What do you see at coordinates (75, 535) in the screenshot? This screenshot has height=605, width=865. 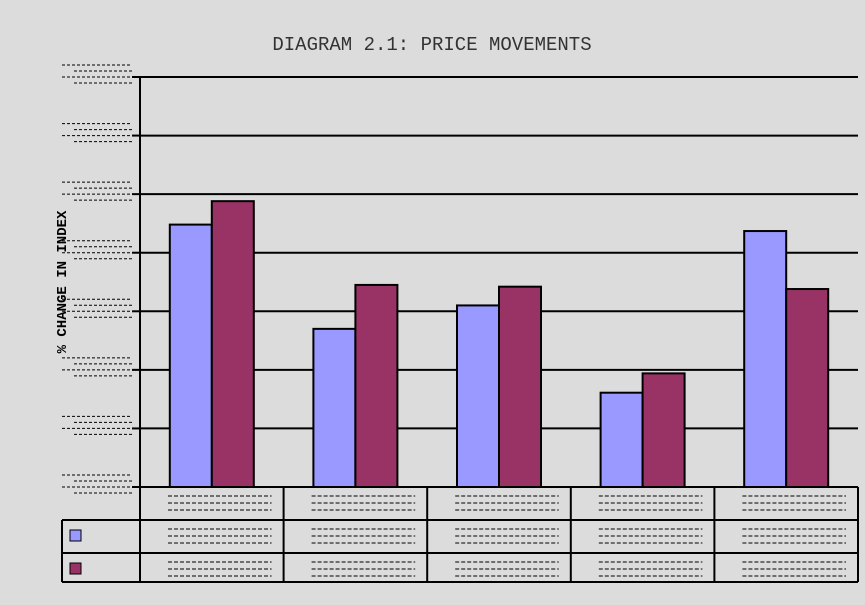 I see `legend-swatch-series1` at bounding box center [75, 535].